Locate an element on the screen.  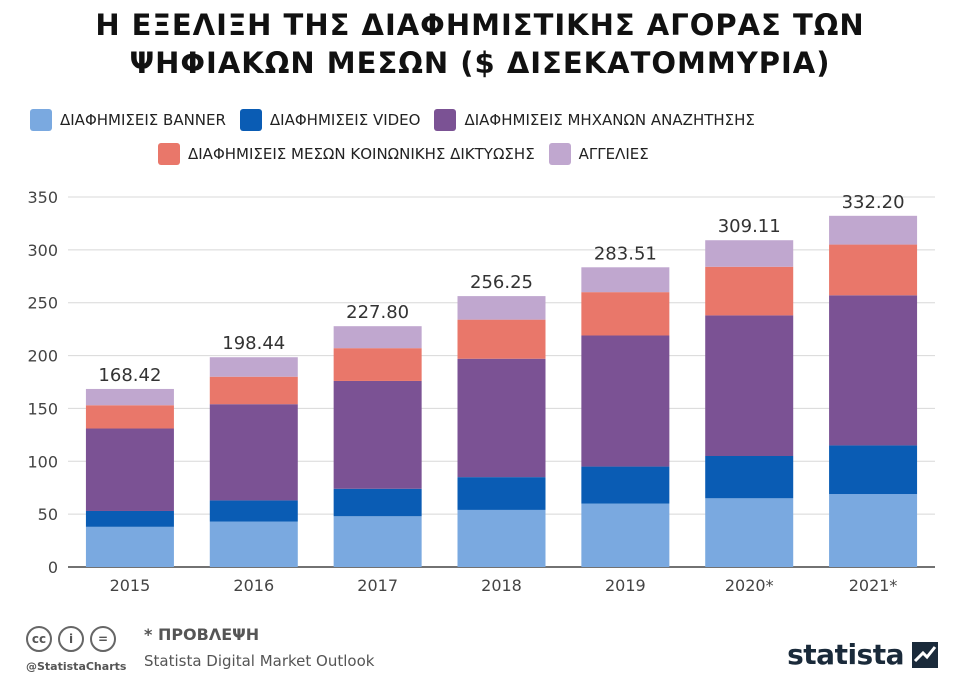
y-tick-label: 300 is located at coordinates (42, 250).